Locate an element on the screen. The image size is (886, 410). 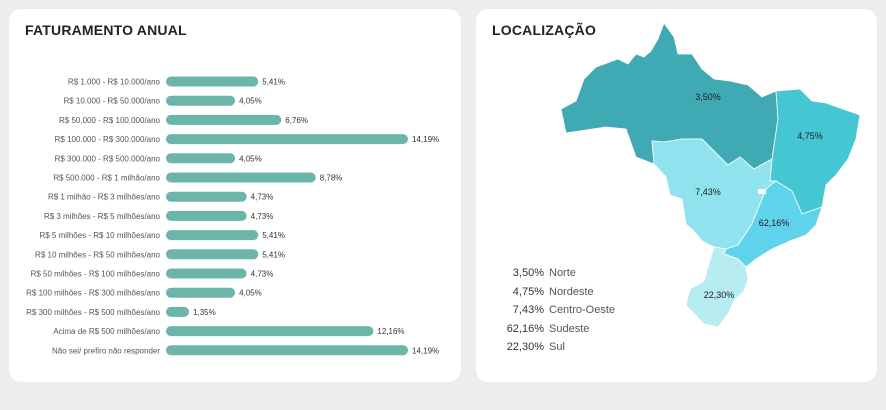
legend-value: 3,50% is located at coordinates (528, 273).